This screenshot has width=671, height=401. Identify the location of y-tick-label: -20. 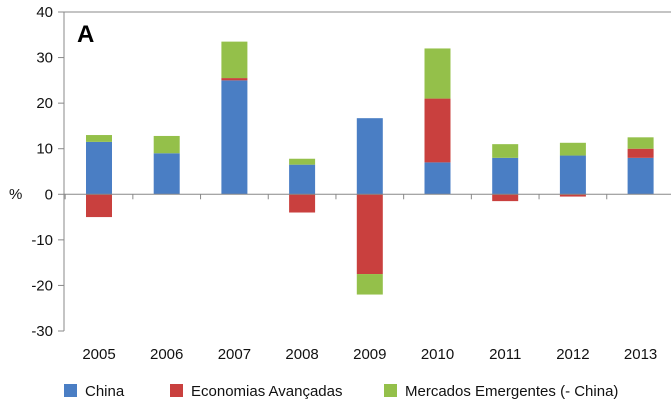
(42, 285).